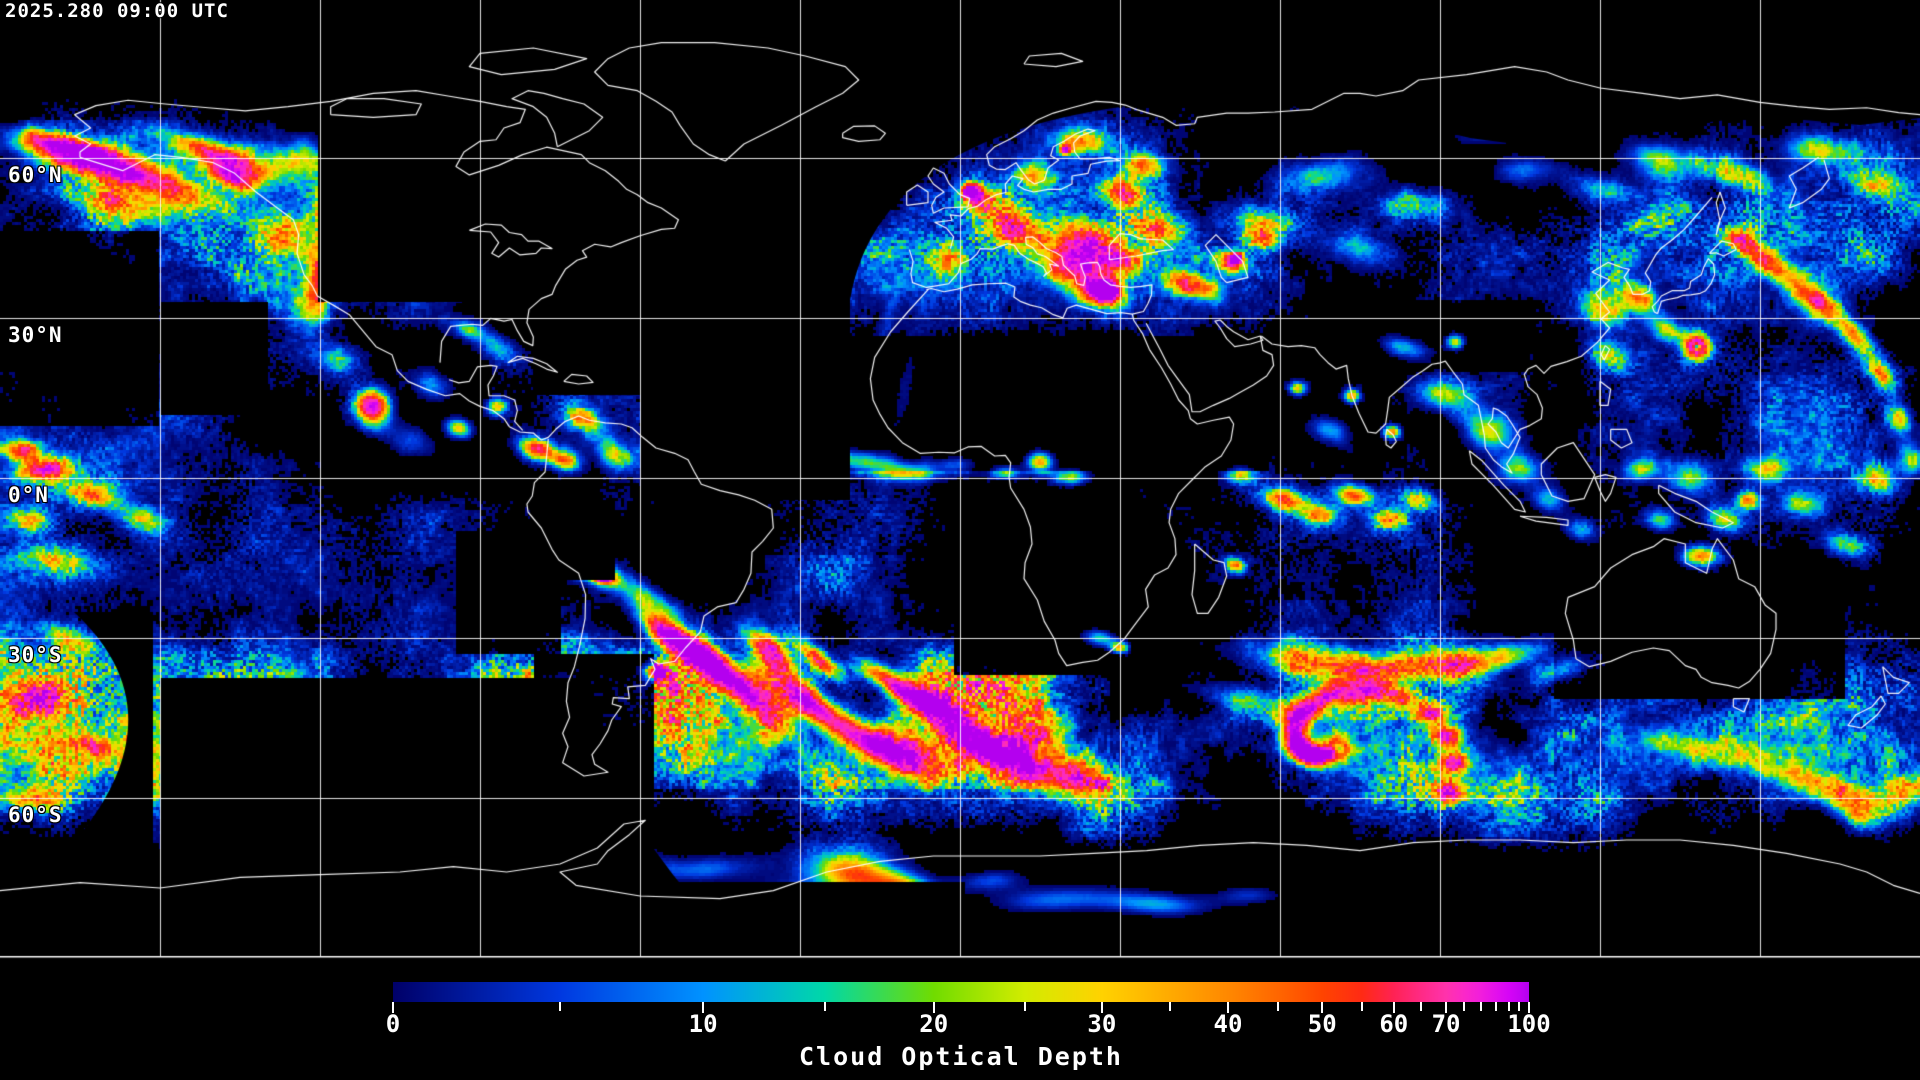 Image resolution: width=1920 pixels, height=1080 pixels. Describe the element at coordinates (1529, 1024) in the screenshot. I see `colorbar-tick-label-100: 100` at that location.